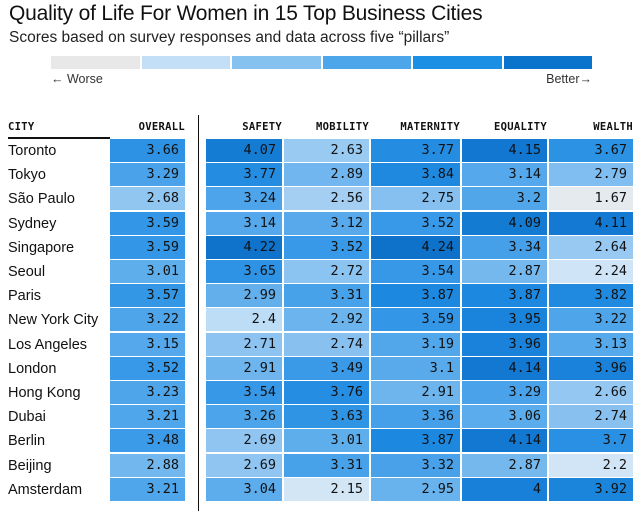  Describe the element at coordinates (591, 247) in the screenshot. I see `heatmap-cell-wealth: 2.64` at that location.